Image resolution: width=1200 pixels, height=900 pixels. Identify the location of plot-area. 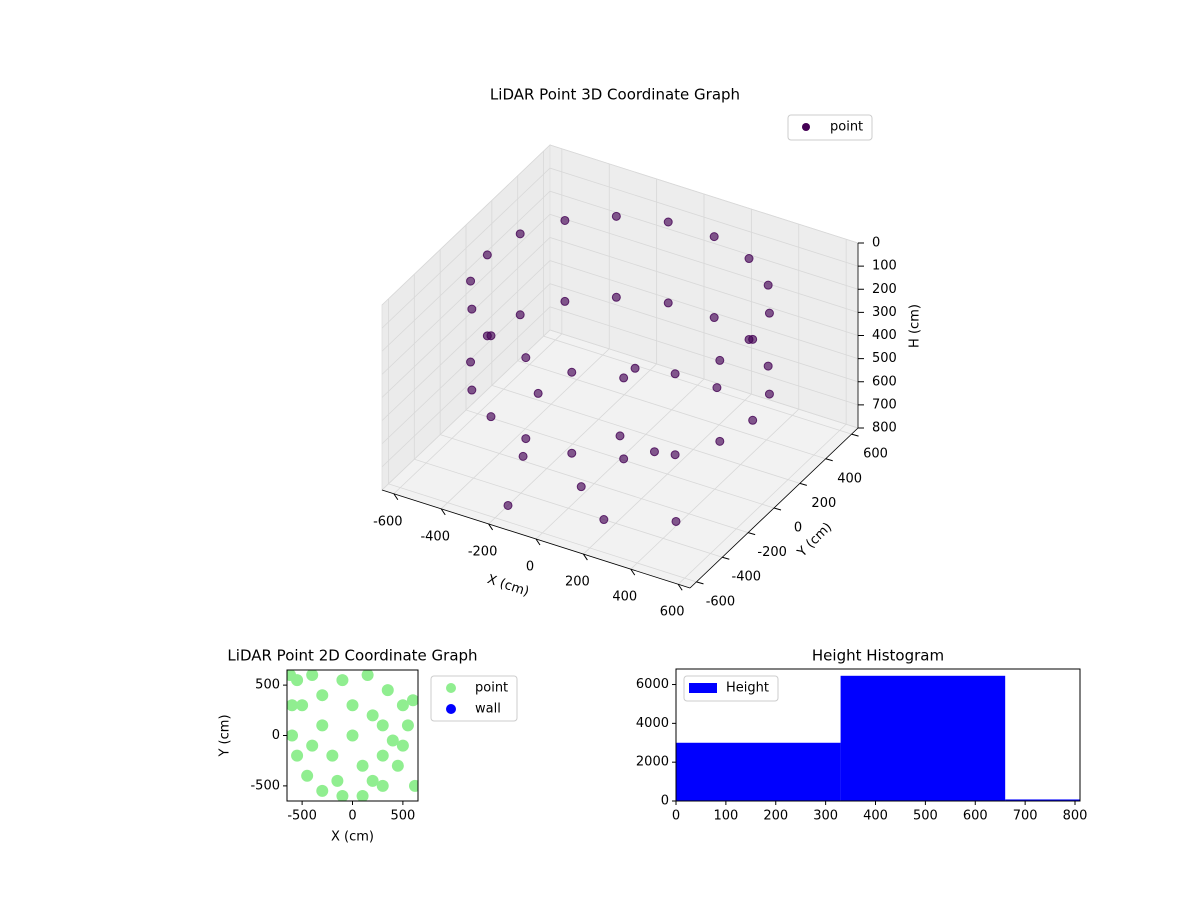
(352, 735).